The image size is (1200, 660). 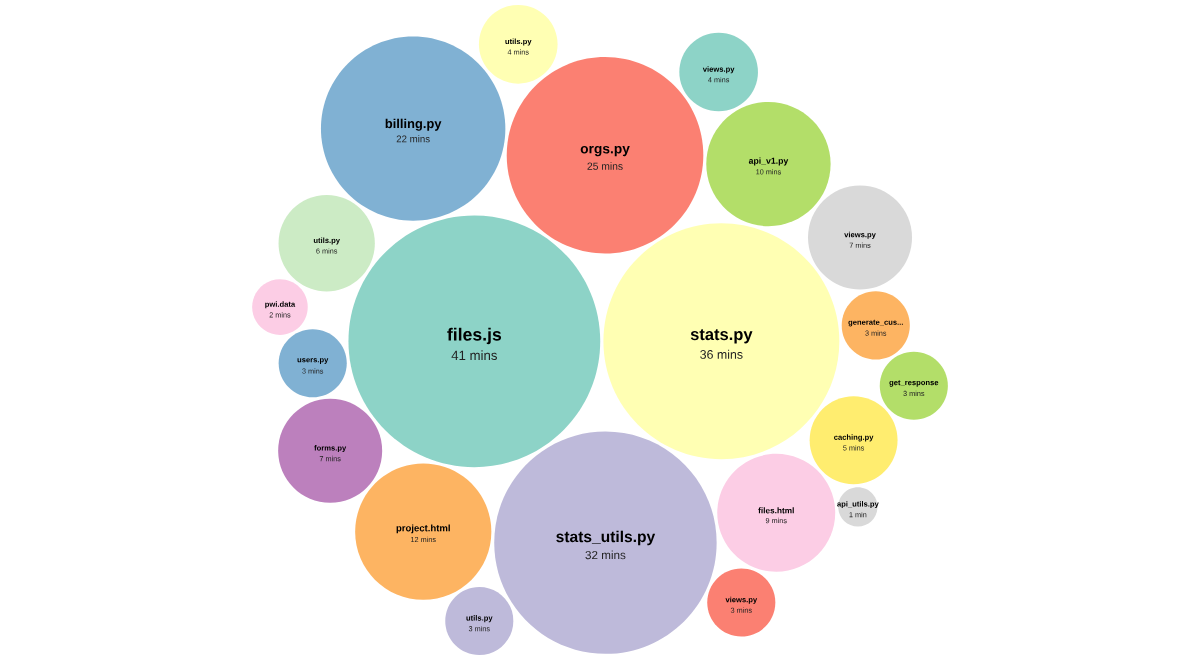 What do you see at coordinates (474, 355) in the screenshot?
I see `data-label: 41 mins` at bounding box center [474, 355].